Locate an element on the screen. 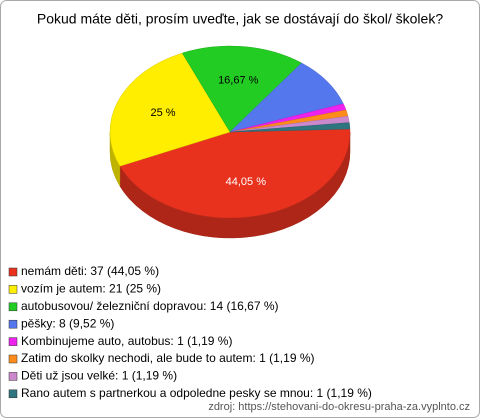 Image resolution: width=480 pixels, height=418 pixels. slice-label: 16,67 % is located at coordinates (238, 81).